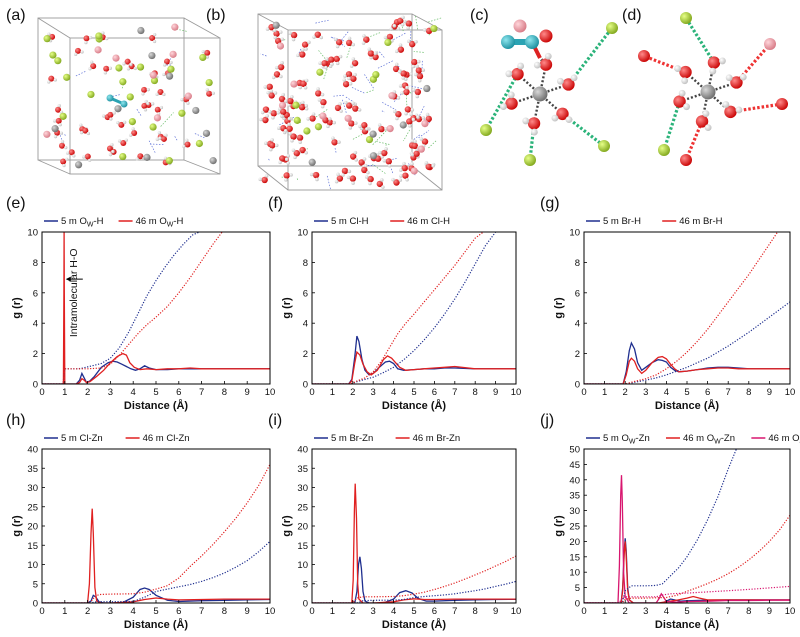 The image size is (800, 637). I want to click on panel-label: (g), so click(550, 203).